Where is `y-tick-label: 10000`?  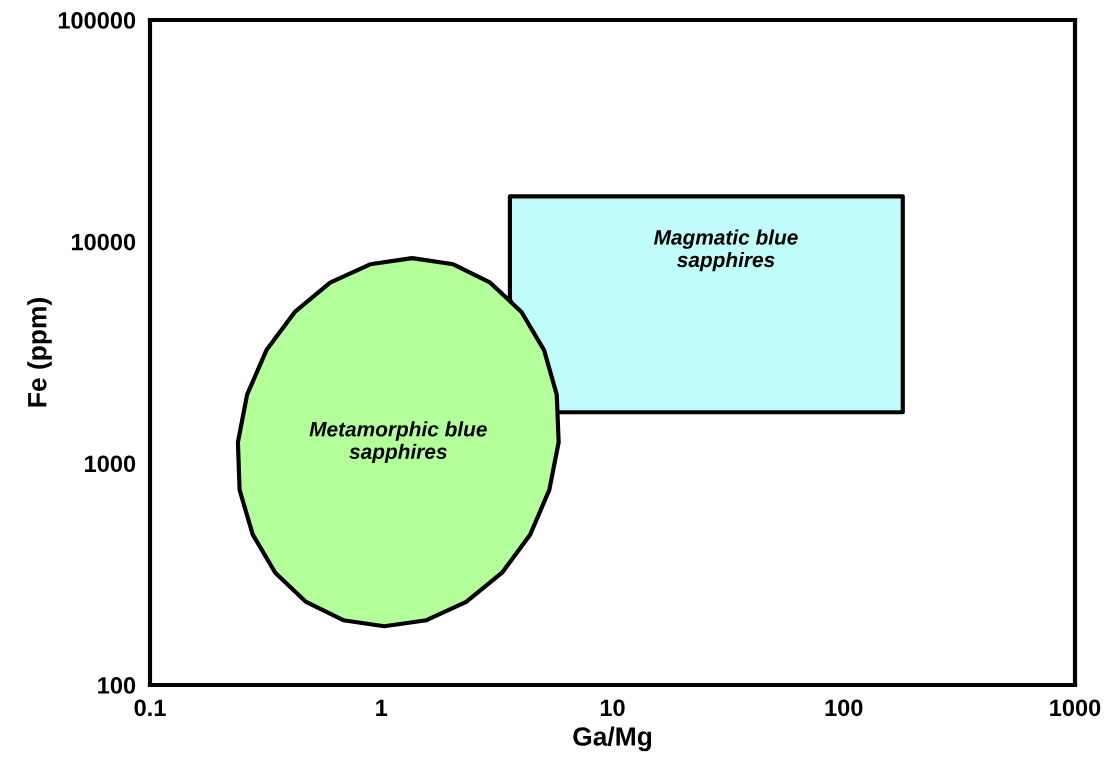 y-tick-label: 10000 is located at coordinates (103, 242).